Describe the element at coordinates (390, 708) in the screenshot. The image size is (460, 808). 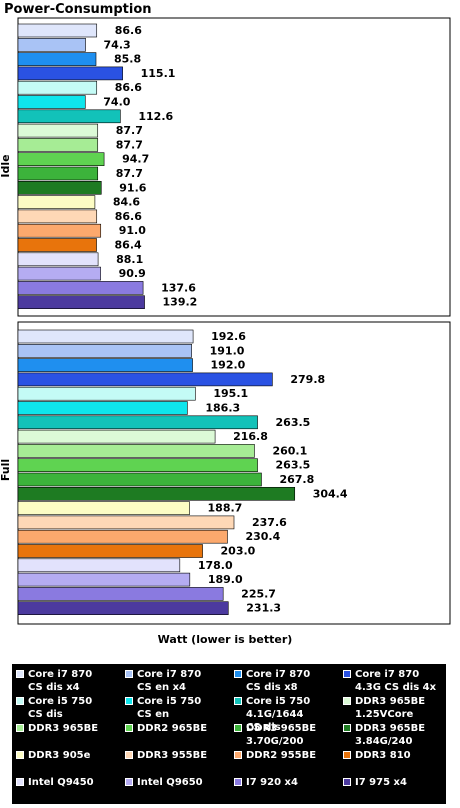
I see `legend-label: DDR3 965BE 1.25VCore` at that location.